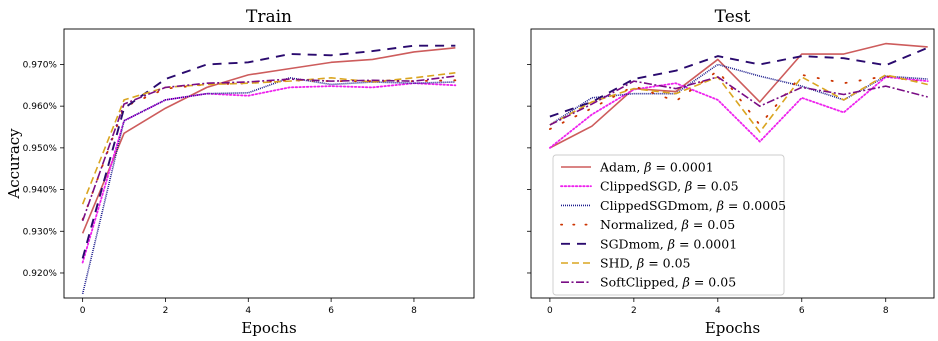 The width and height of the screenshot is (938, 341). I want to click on chart-title: Train, so click(269, 17).